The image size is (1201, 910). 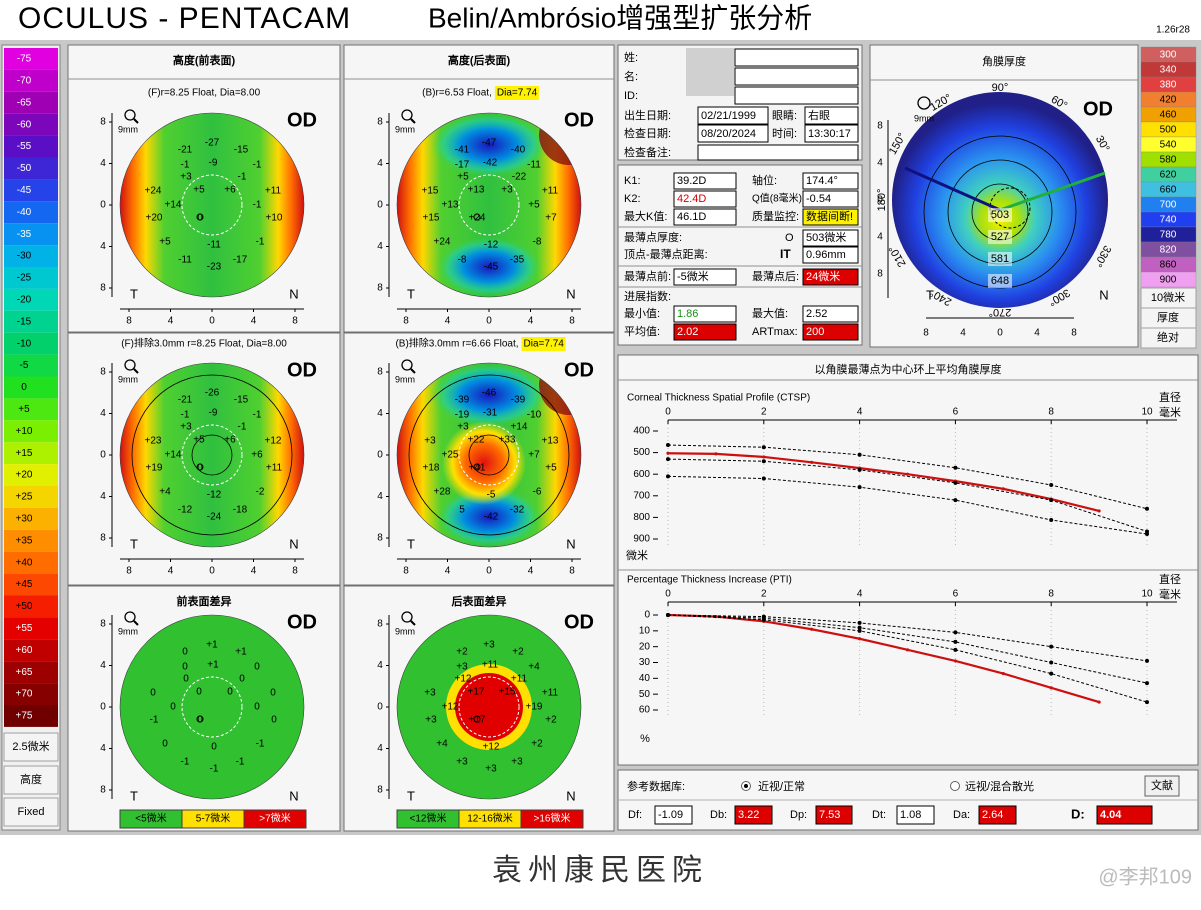 What do you see at coordinates (442, 492) in the screenshot?
I see `map-value: +28` at bounding box center [442, 492].